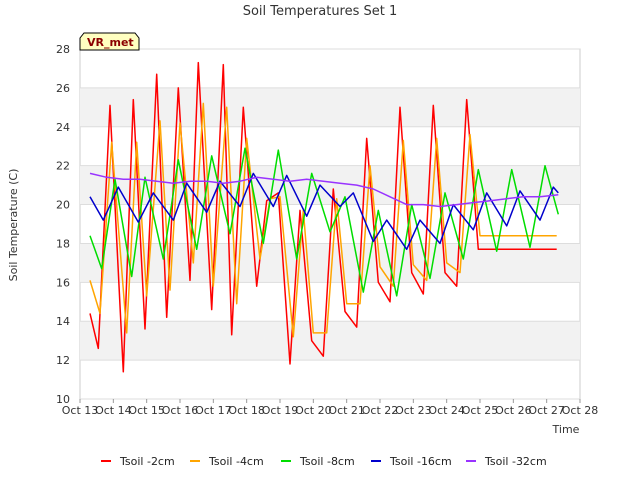  I want to click on y-tick-label: 18, so click(63, 243).